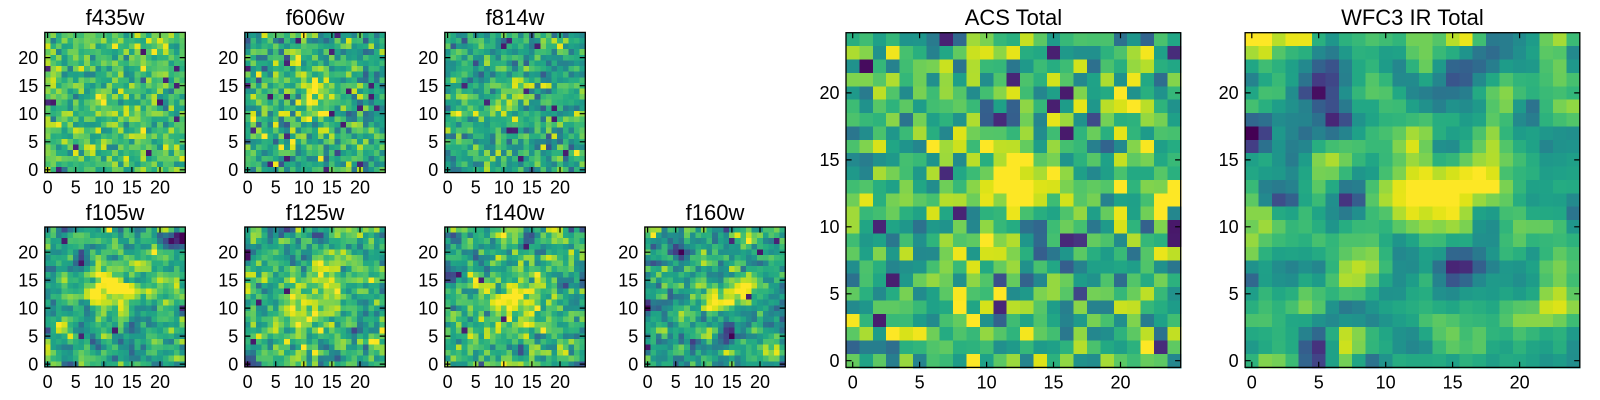 Image resolution: width=1600 pixels, height=400 pixels. I want to click on svg-text: f160w, so click(715, 212).